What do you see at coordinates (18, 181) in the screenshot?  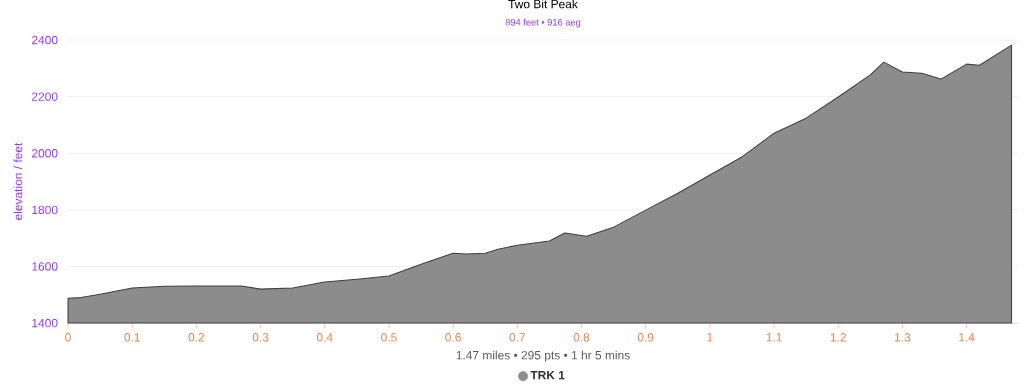 I see `y-axis-title: elevation / feet` at bounding box center [18, 181].